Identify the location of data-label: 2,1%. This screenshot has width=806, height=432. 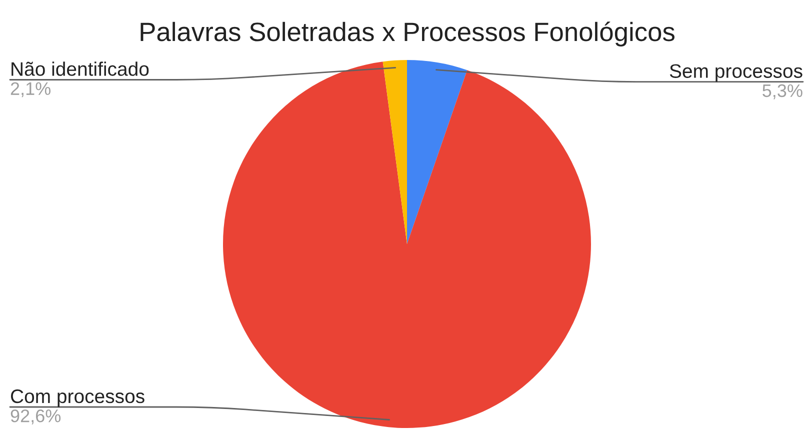
(30, 90).